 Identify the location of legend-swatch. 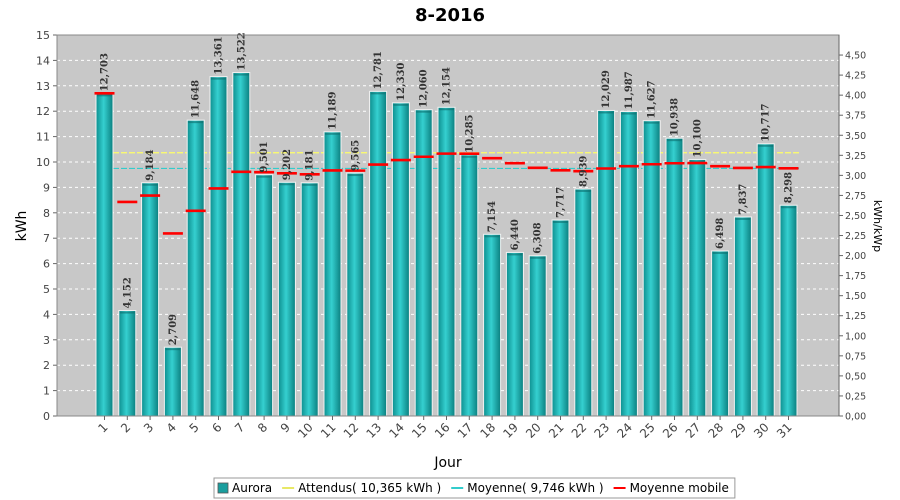
(223, 488).